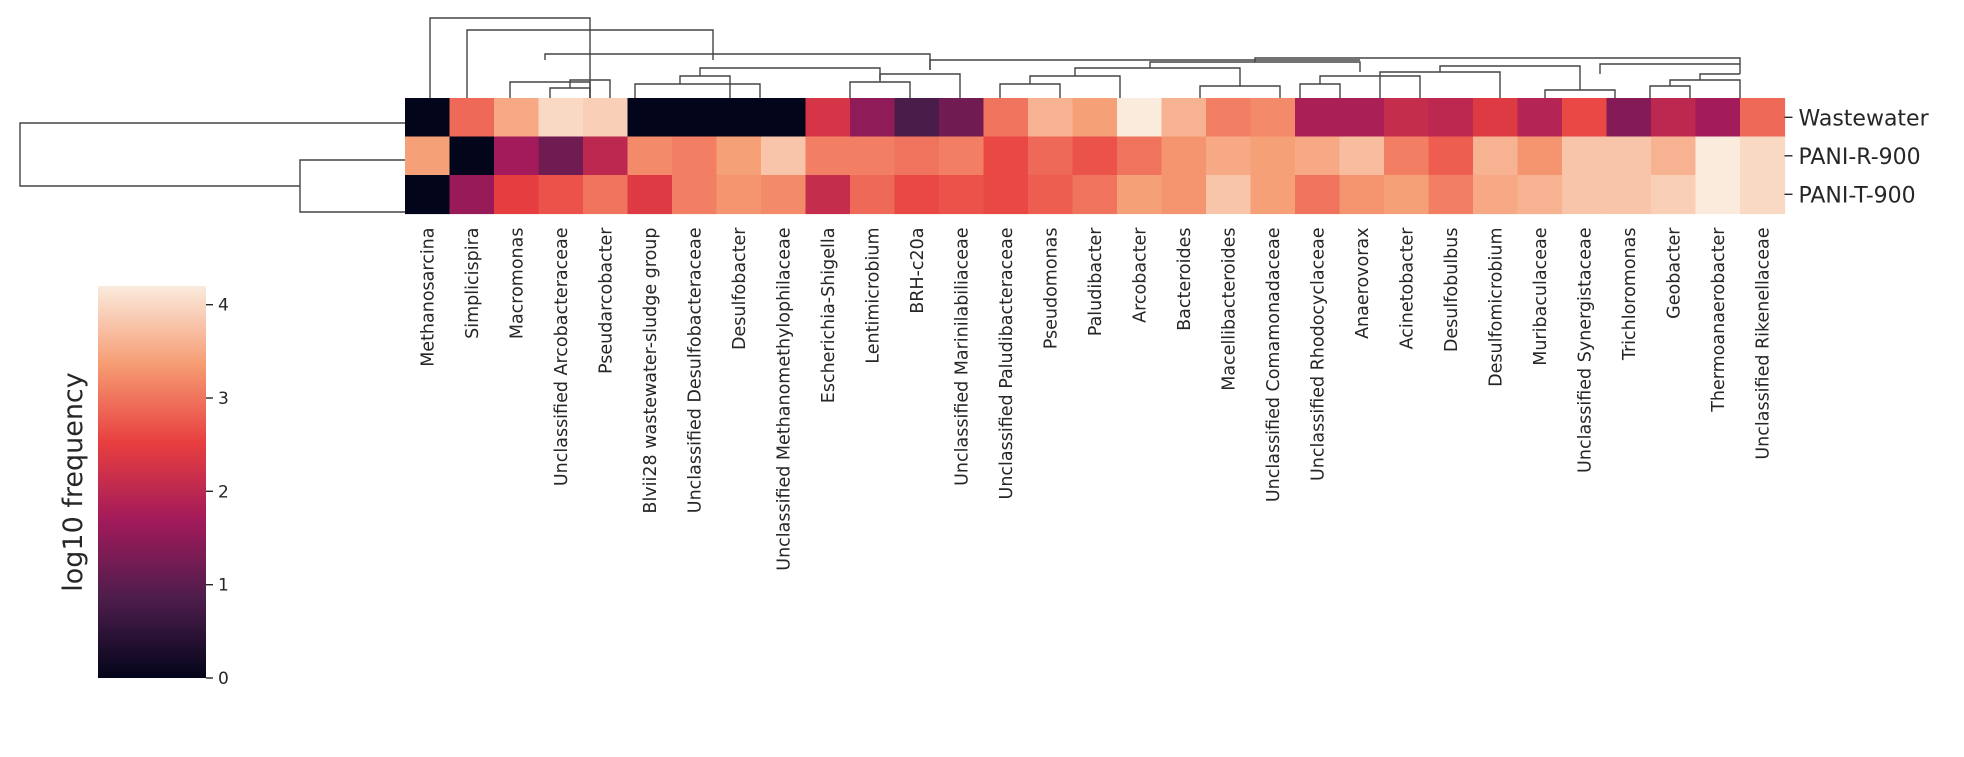  I want to click on row-dendrogram, so click(212, 167).